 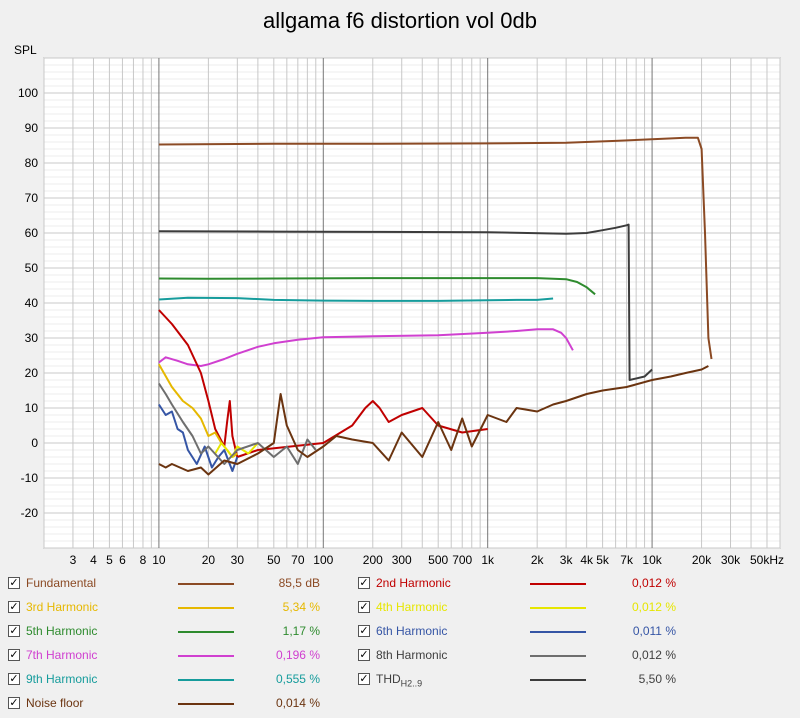 What do you see at coordinates (356, 299) in the screenshot?
I see `series-line-h9` at bounding box center [356, 299].